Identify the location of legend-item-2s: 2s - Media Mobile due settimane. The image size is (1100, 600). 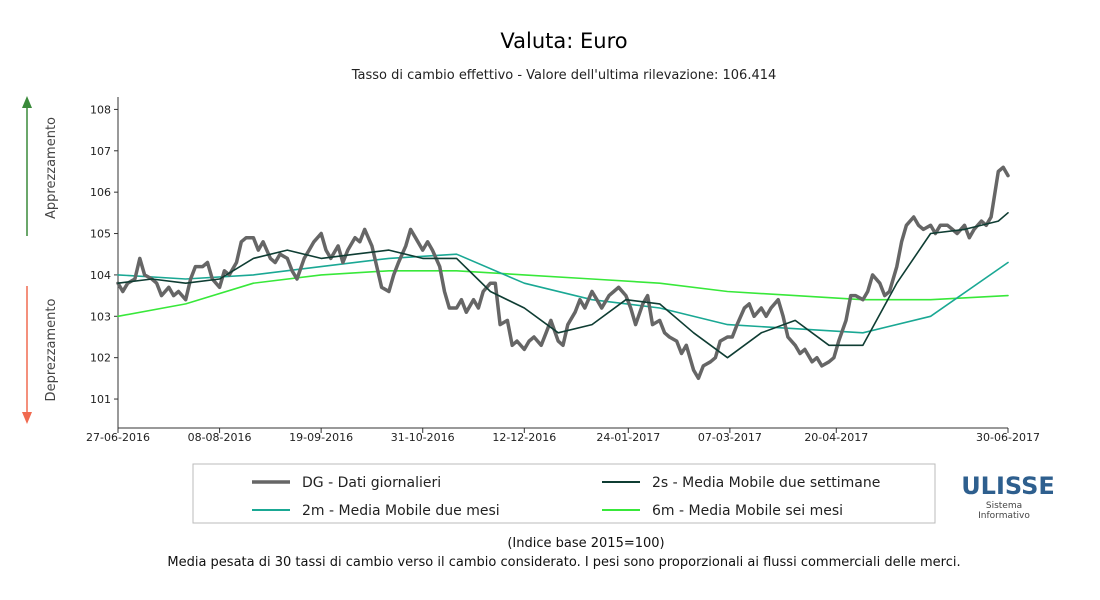
(741, 483).